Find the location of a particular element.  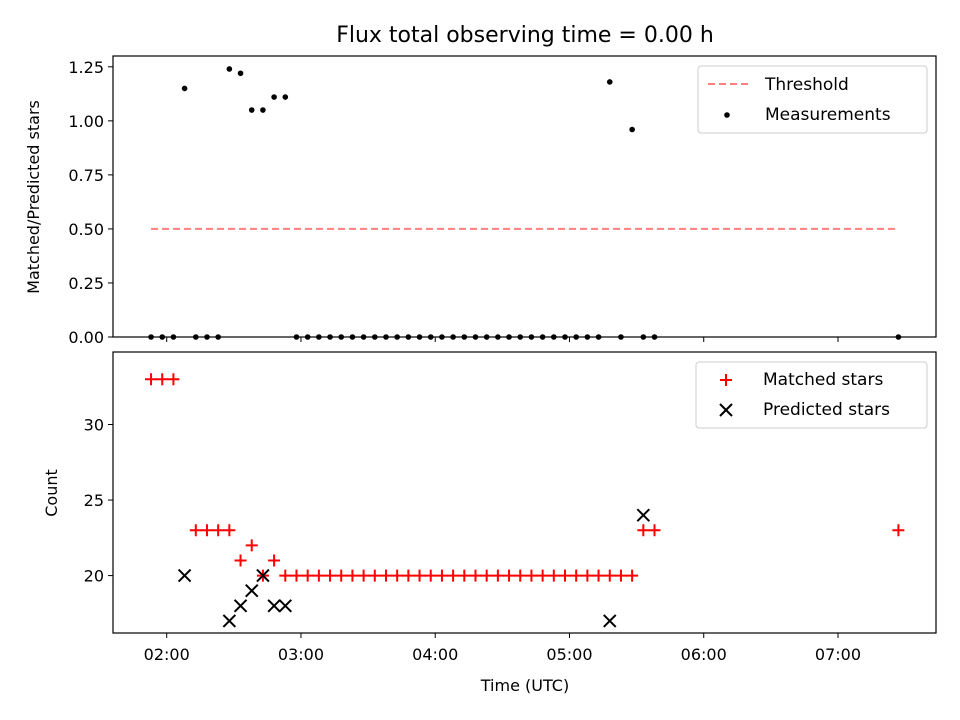

top-y-tick-label: 1.25 is located at coordinates (86, 67).